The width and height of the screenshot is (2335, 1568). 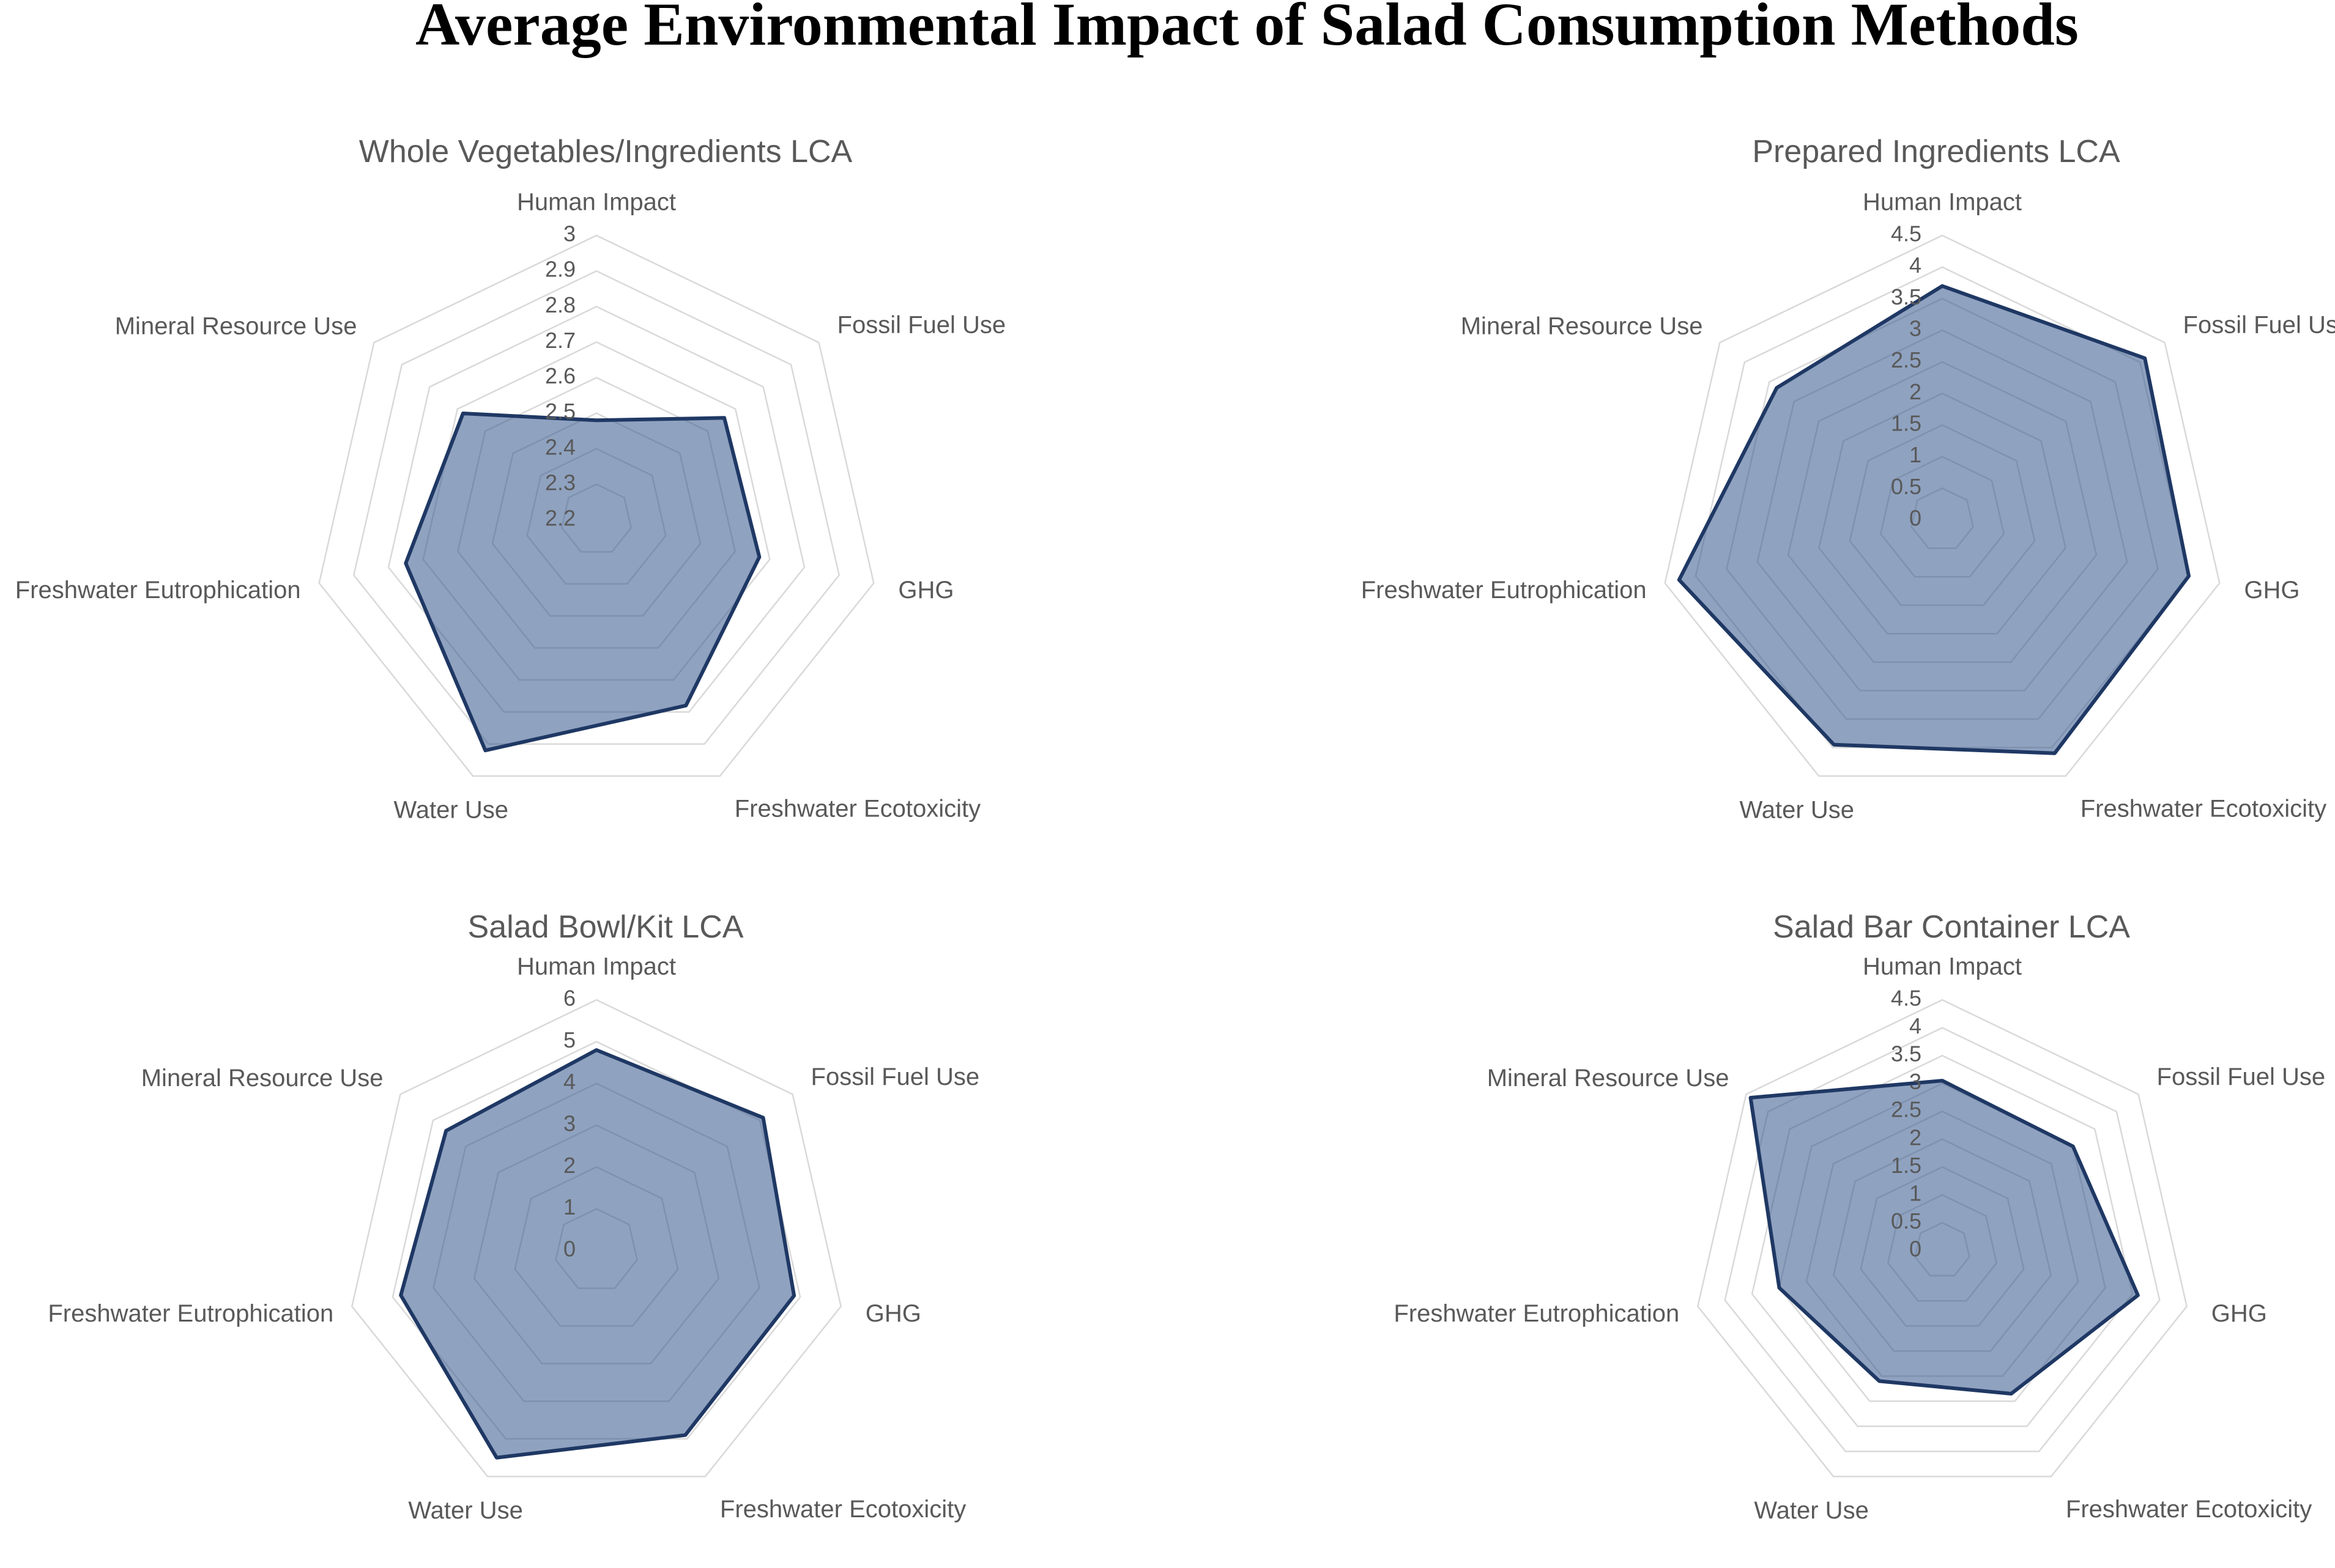 I want to click on chart-title-prepared-ingredients: Prepared Ingredients LCA, so click(x=1936, y=151).